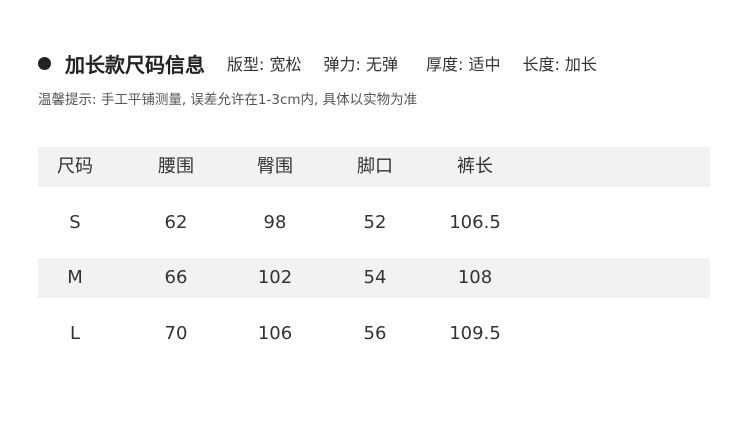 The image size is (750, 425). Describe the element at coordinates (135, 64) in the screenshot. I see `section-title: 加长款尺码信息` at that location.